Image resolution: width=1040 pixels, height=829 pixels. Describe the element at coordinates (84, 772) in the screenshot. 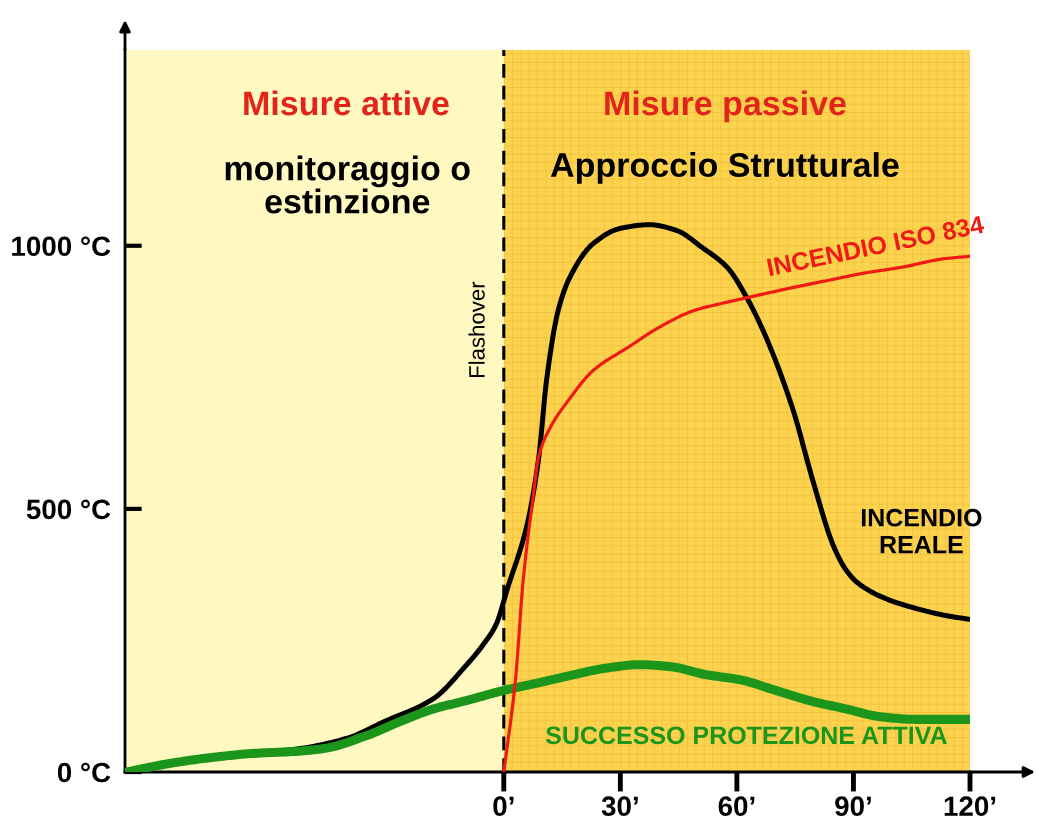

I see `y-tick-label: 0 °C` at that location.